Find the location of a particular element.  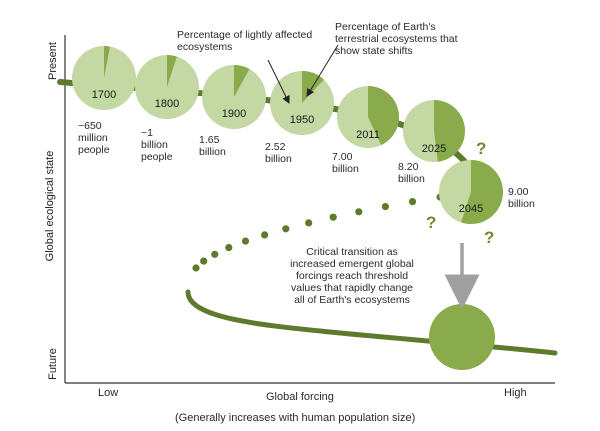

stage-pie-1900: 1900 is located at coordinates (234, 97).